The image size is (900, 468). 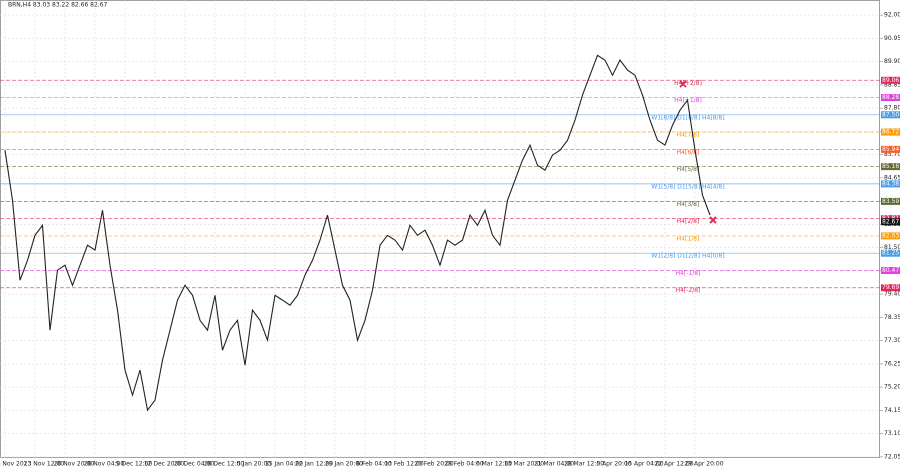 I want to click on y-tick-label: 78.35, so click(x=892, y=317).